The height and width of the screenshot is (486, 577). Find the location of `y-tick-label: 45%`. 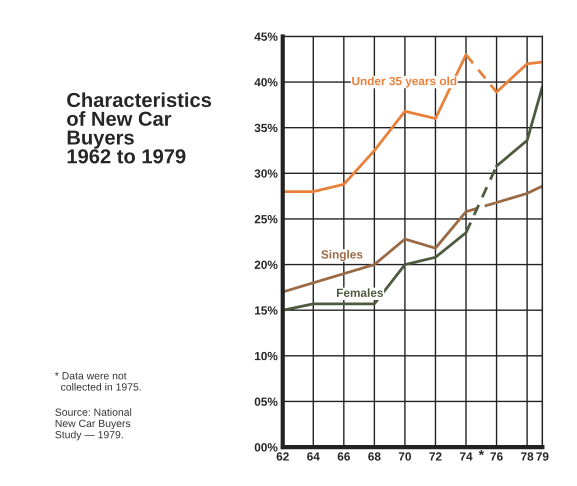

y-tick-label: 45% is located at coordinates (266, 36).